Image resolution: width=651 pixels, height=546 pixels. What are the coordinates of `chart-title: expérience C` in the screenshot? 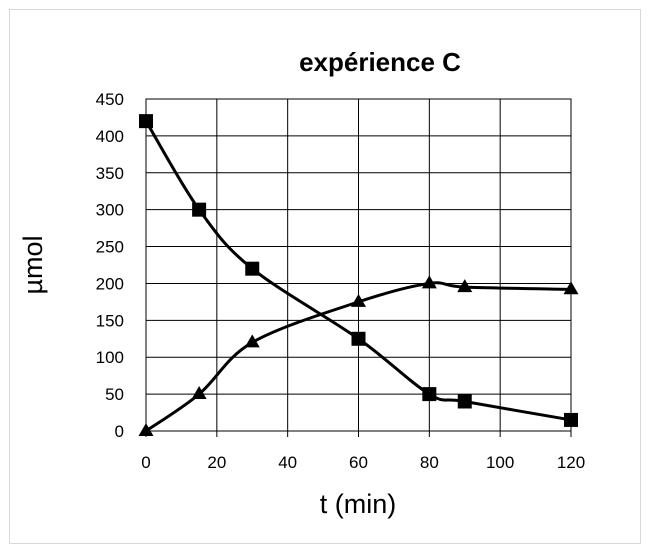 It's located at (380, 62).